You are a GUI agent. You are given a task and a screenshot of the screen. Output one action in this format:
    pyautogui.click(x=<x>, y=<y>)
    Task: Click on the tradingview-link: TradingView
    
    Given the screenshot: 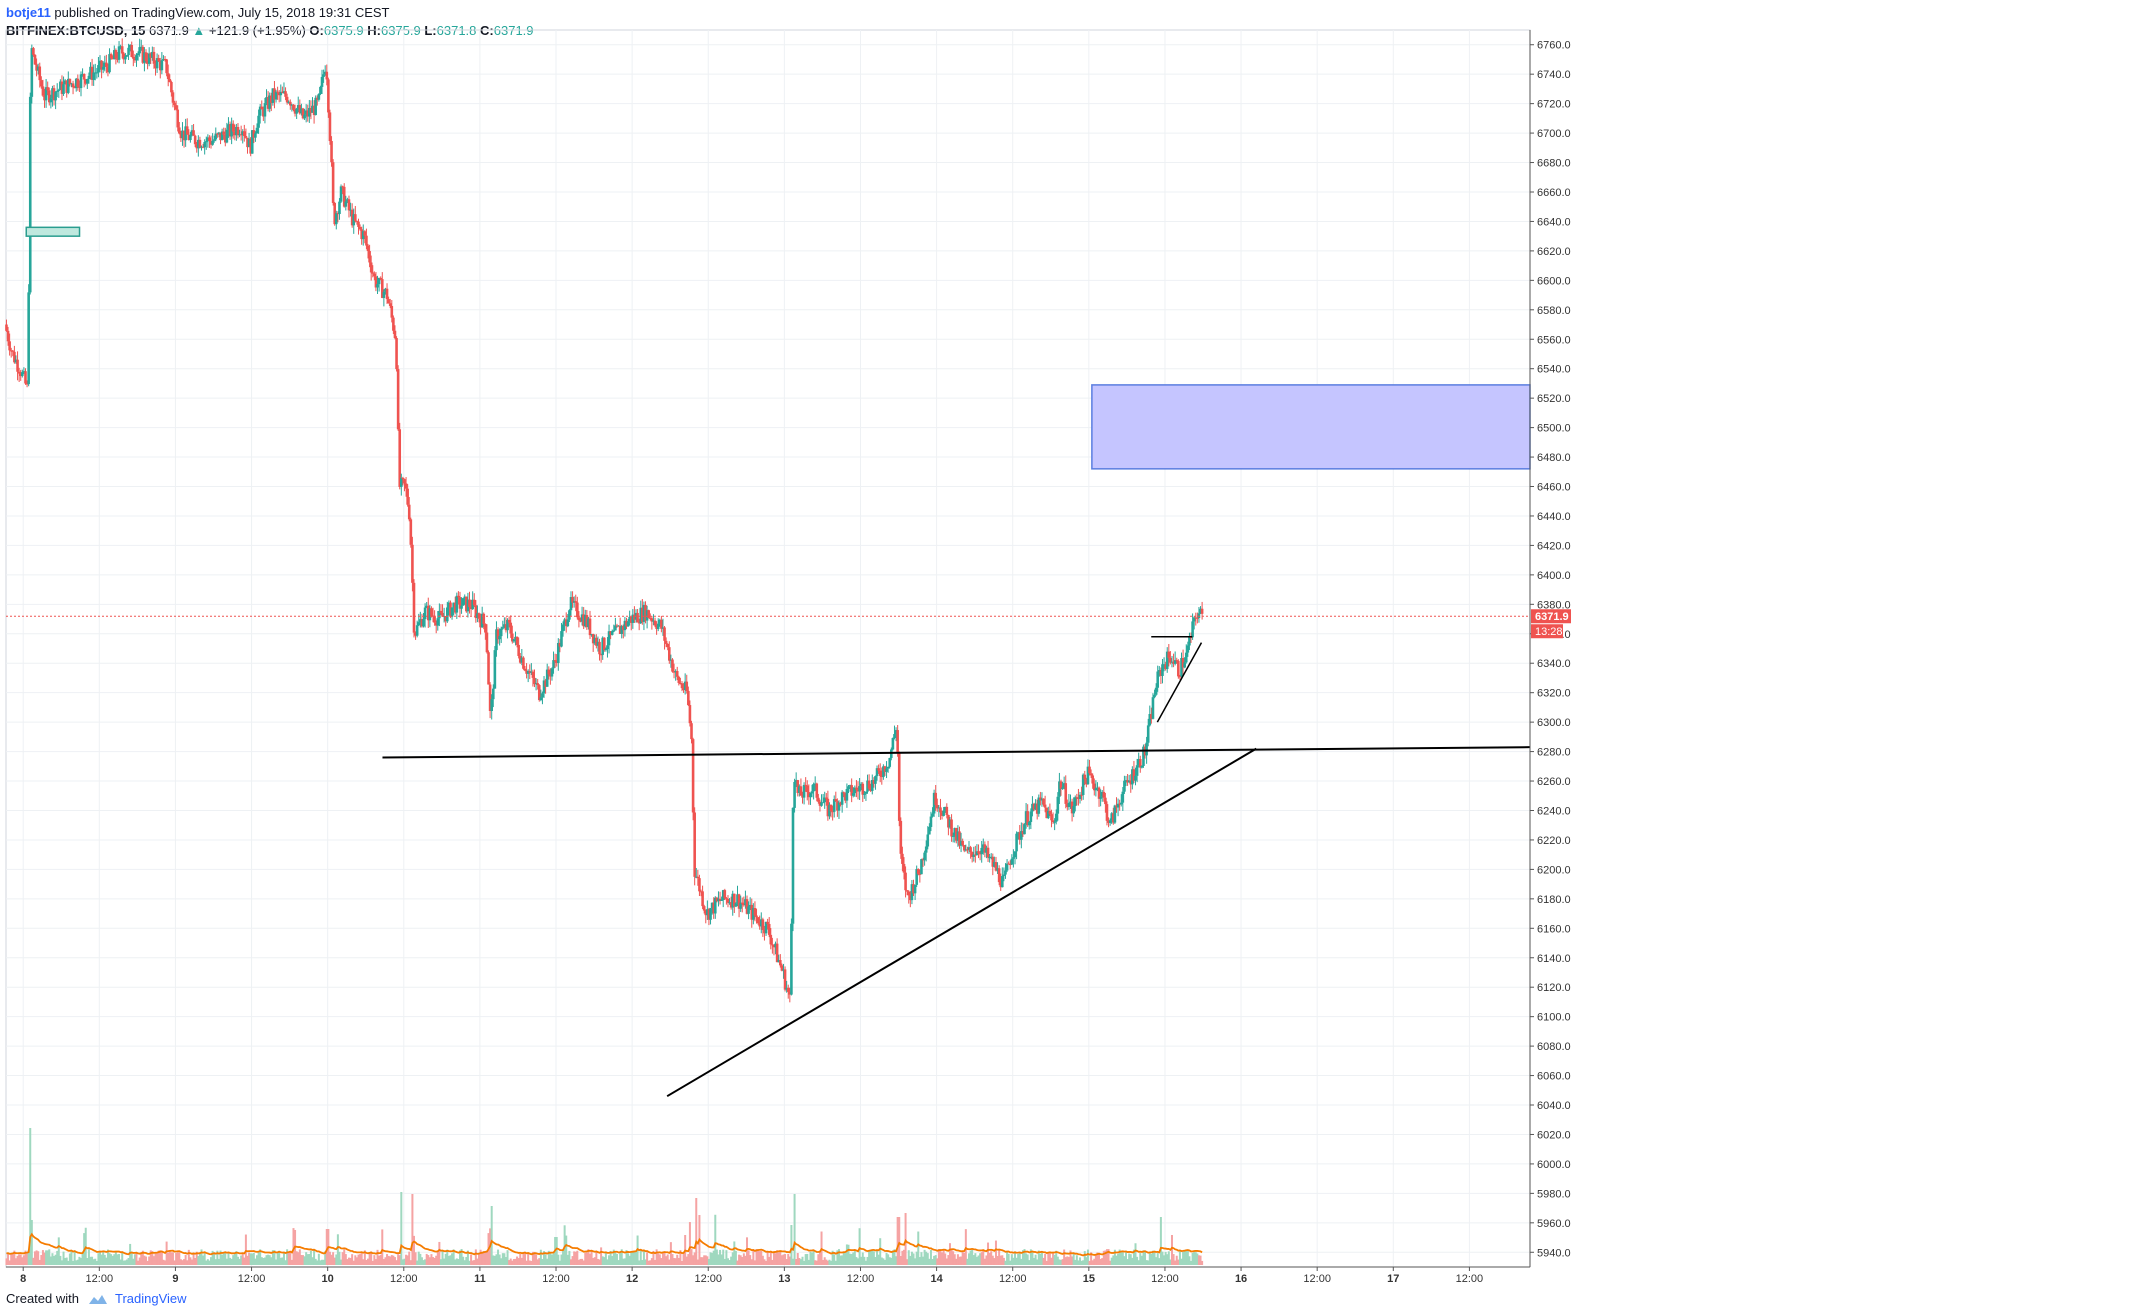 What is the action you would take?
    pyautogui.click(x=150, y=1298)
    